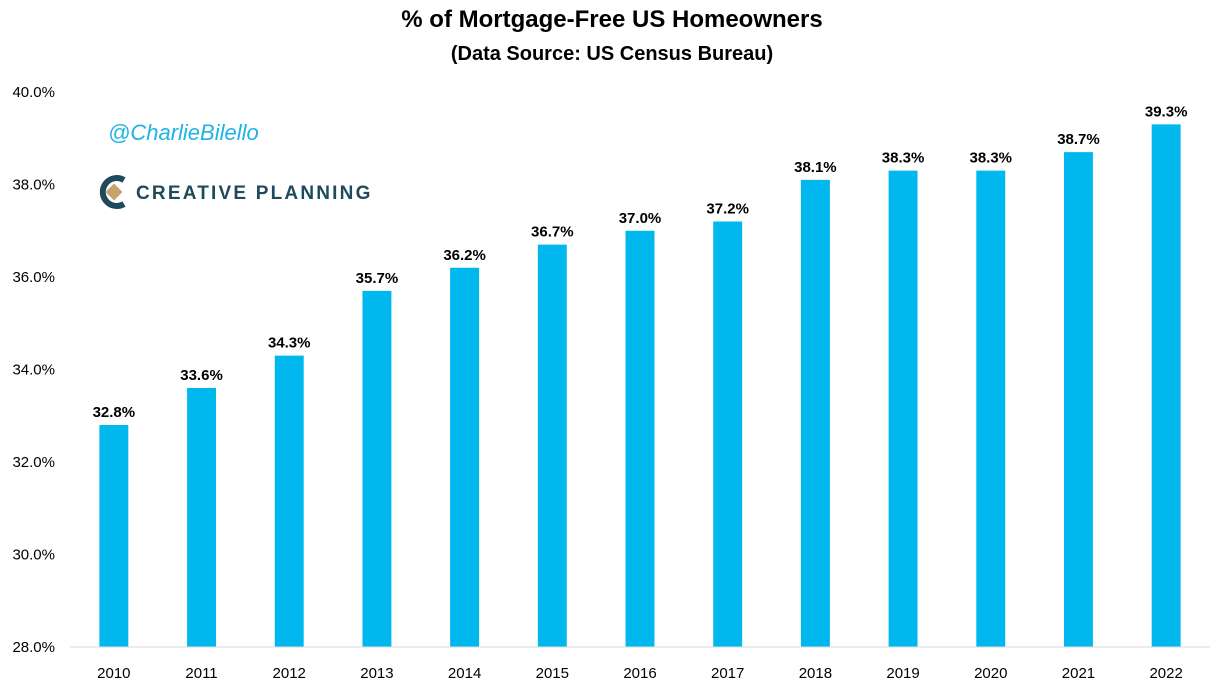  What do you see at coordinates (183, 132) in the screenshot?
I see `twitter-handle: @CharlieBilello` at bounding box center [183, 132].